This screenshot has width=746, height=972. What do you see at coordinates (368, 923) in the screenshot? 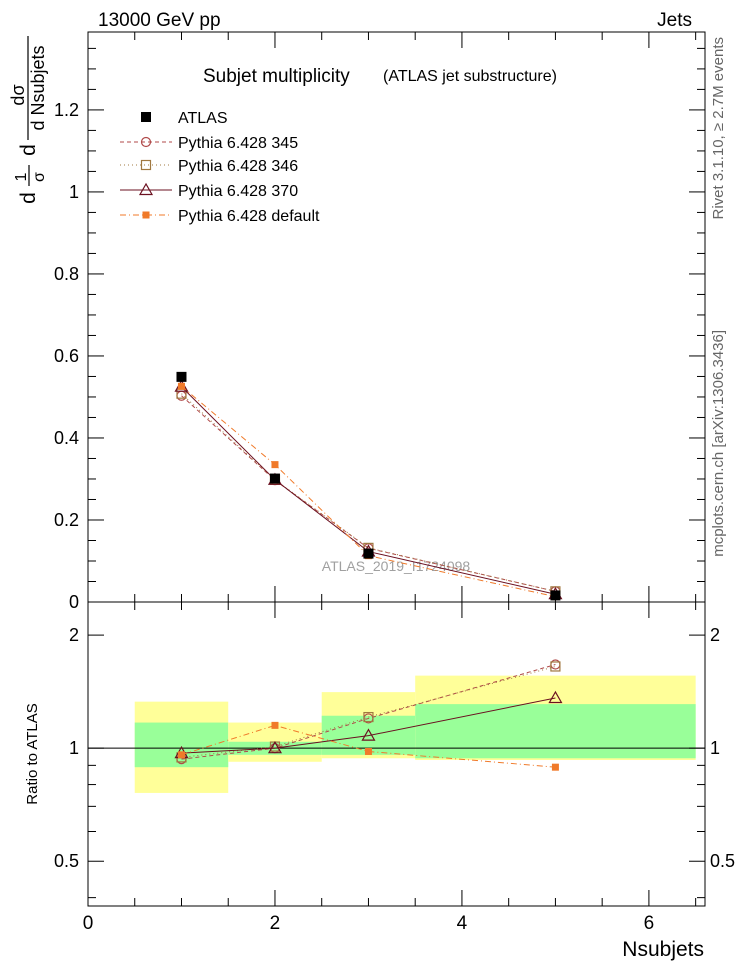
I see `x-tick-labels: 0 2 4 6` at bounding box center [368, 923].